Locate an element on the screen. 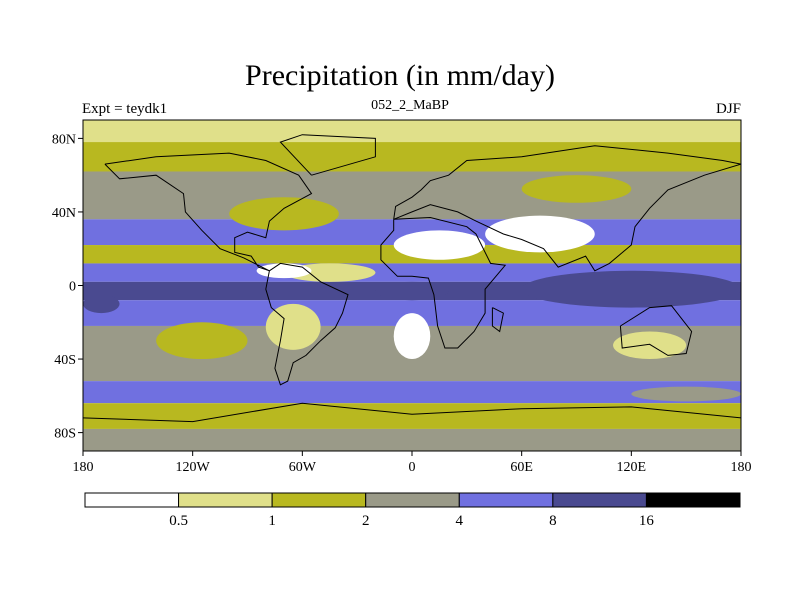 This screenshot has height=600, width=800. plot-title: Precipitation (in mm/day) is located at coordinates (400, 75).